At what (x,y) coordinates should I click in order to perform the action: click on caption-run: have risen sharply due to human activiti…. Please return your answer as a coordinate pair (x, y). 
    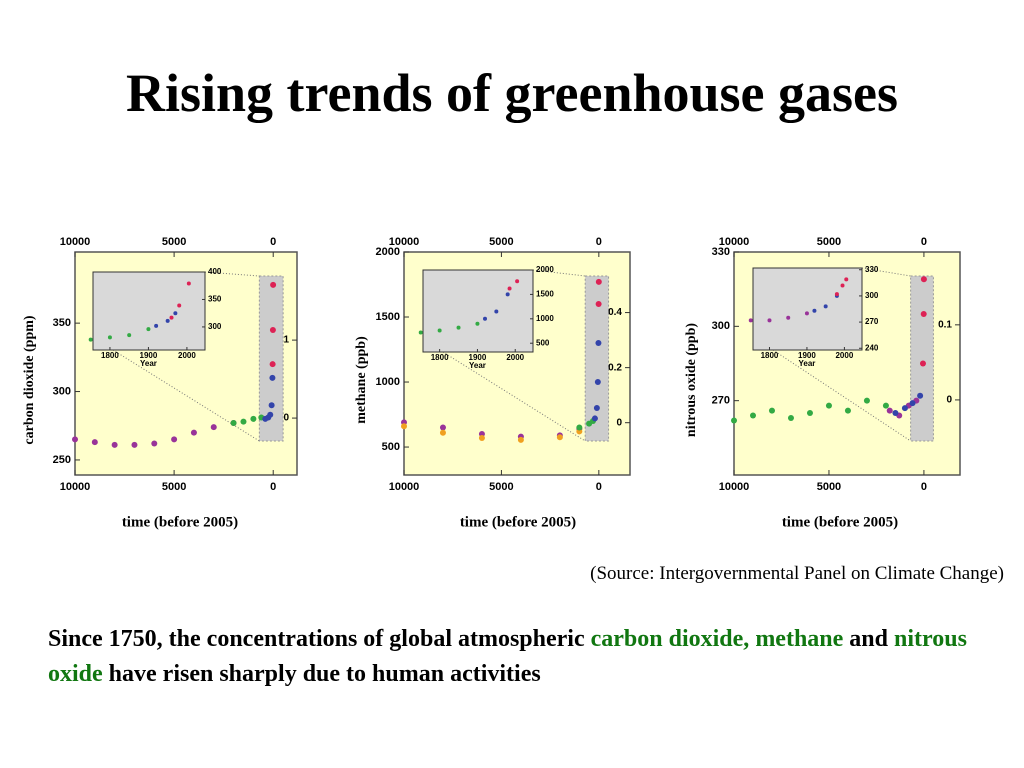
    Looking at the image, I should click on (321, 674).